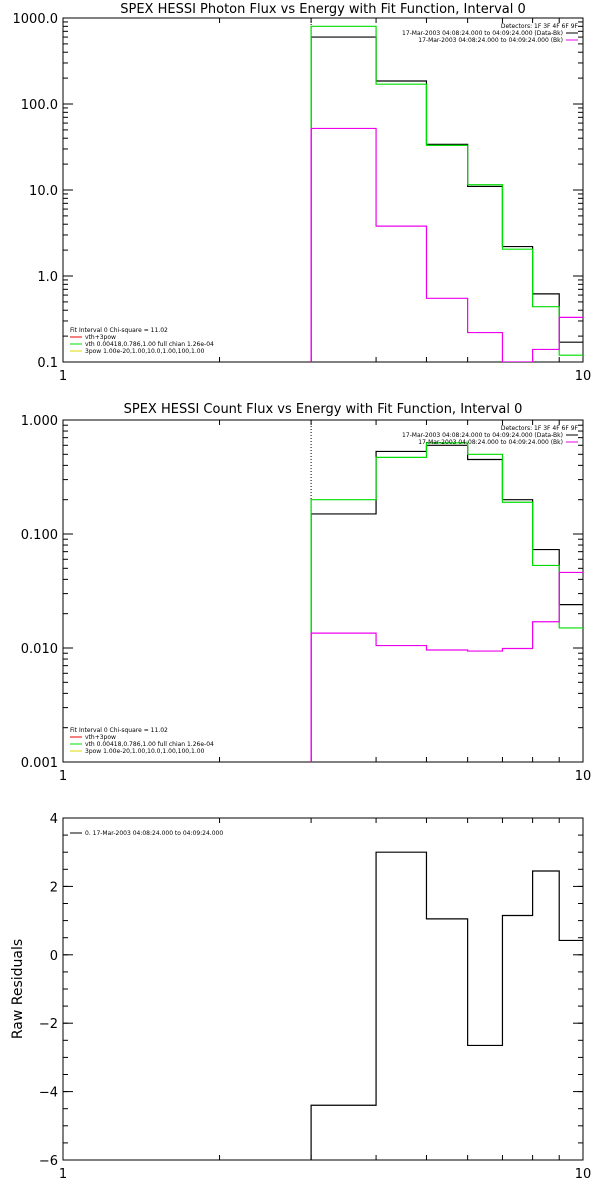 This screenshot has width=600, height=1200. What do you see at coordinates (39, 105) in the screenshot?
I see `y-tick-label: 100.0` at bounding box center [39, 105].